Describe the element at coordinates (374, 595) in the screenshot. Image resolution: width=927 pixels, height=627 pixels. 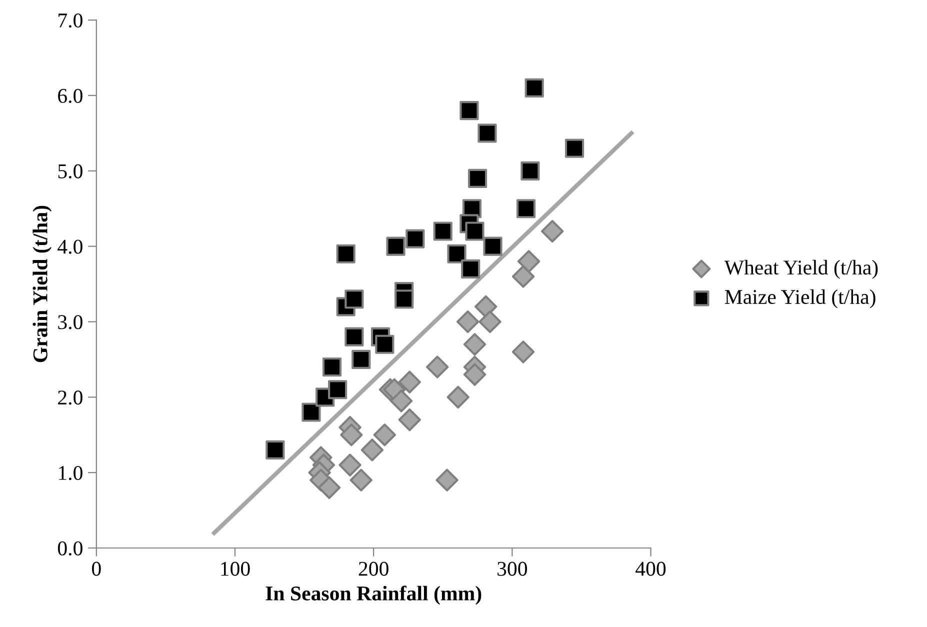
I see `x-axis-title: In Season Rainfall (mm)` at that location.